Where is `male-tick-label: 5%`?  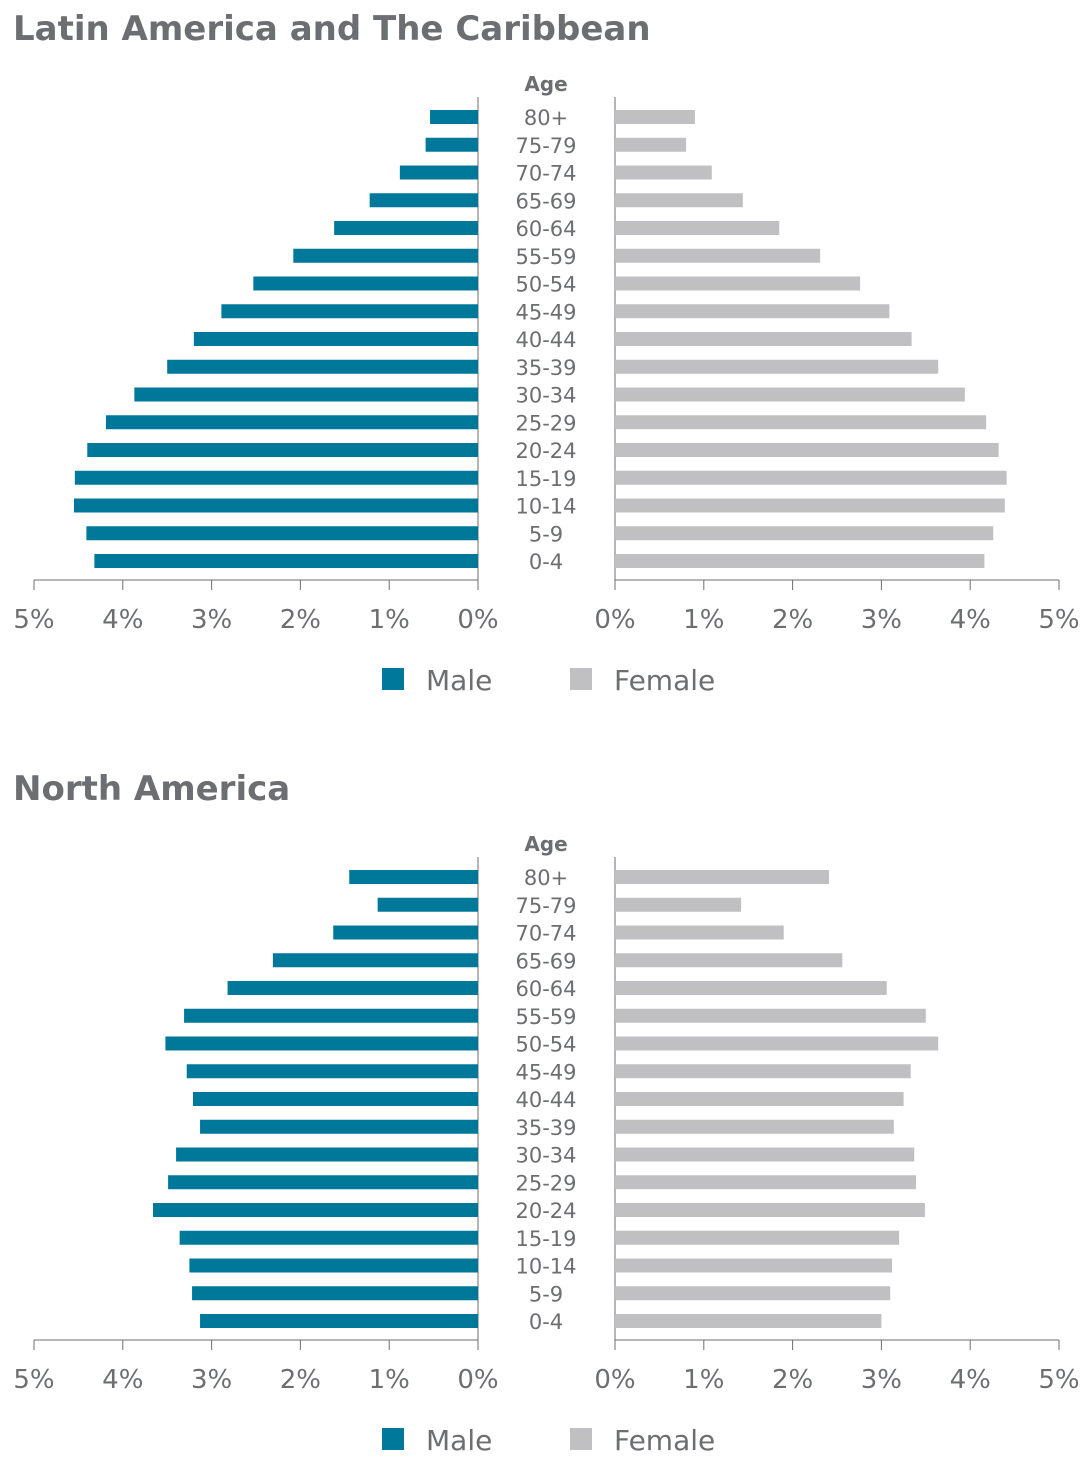
male-tick-label: 5% is located at coordinates (33, 620).